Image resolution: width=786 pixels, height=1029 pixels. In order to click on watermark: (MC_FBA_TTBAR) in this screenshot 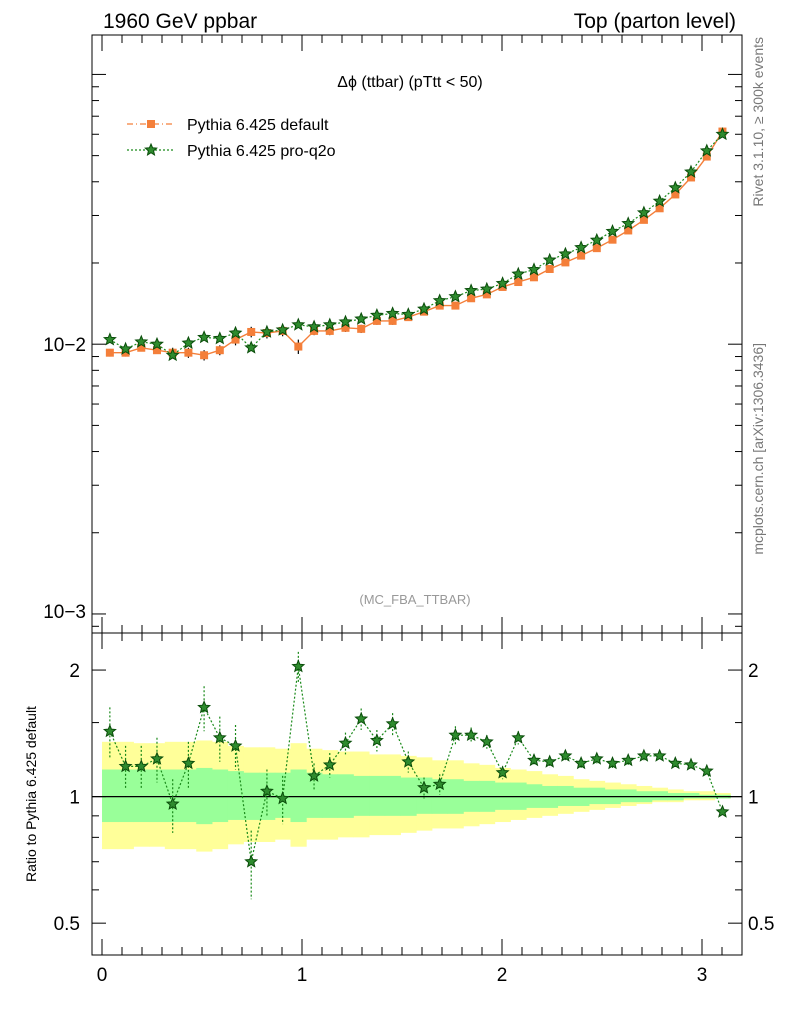, I will do `click(414, 599)`.